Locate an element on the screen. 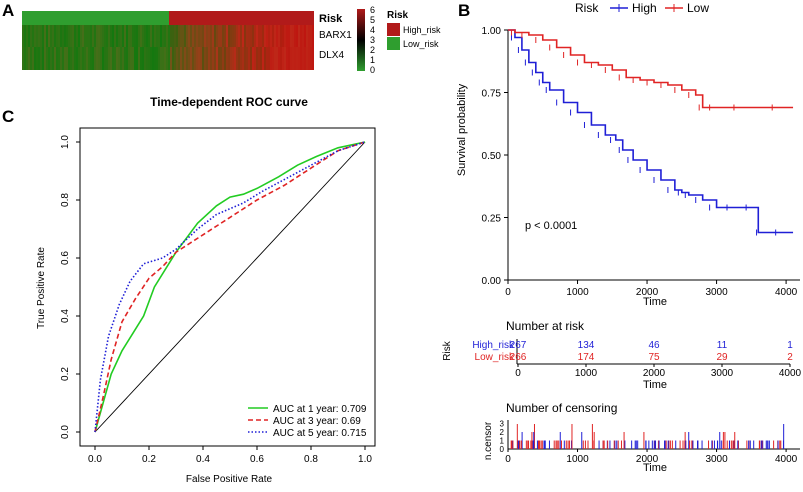 Image resolution: width=803 pixels, height=492 pixels. km-curves is located at coordinates (651, 132).